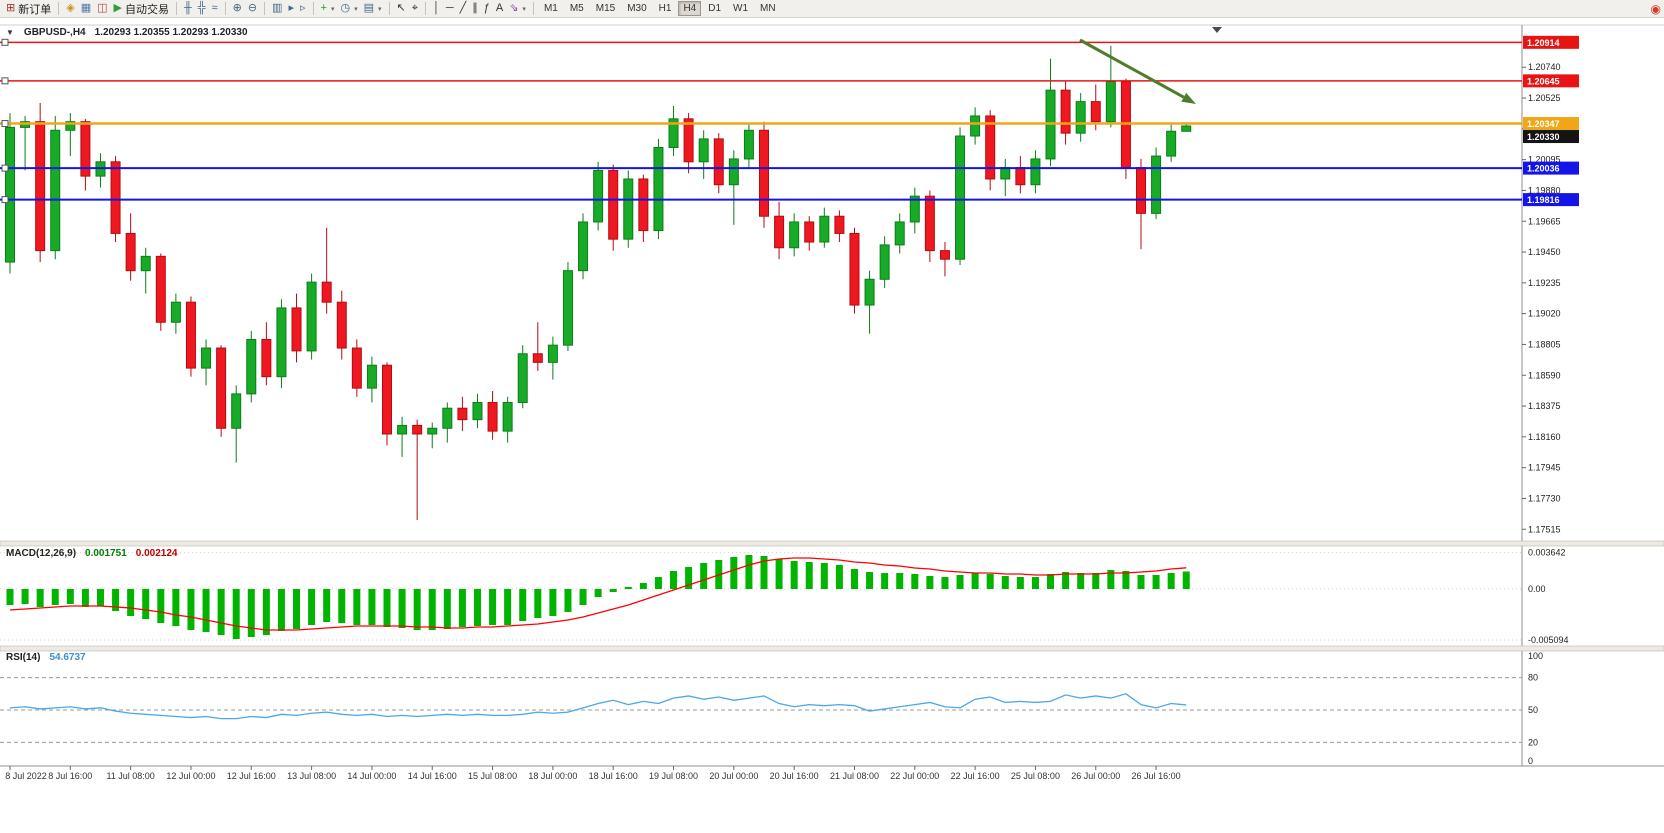  I want to click on autotrade-play-icon: ▶, so click(117, 8).